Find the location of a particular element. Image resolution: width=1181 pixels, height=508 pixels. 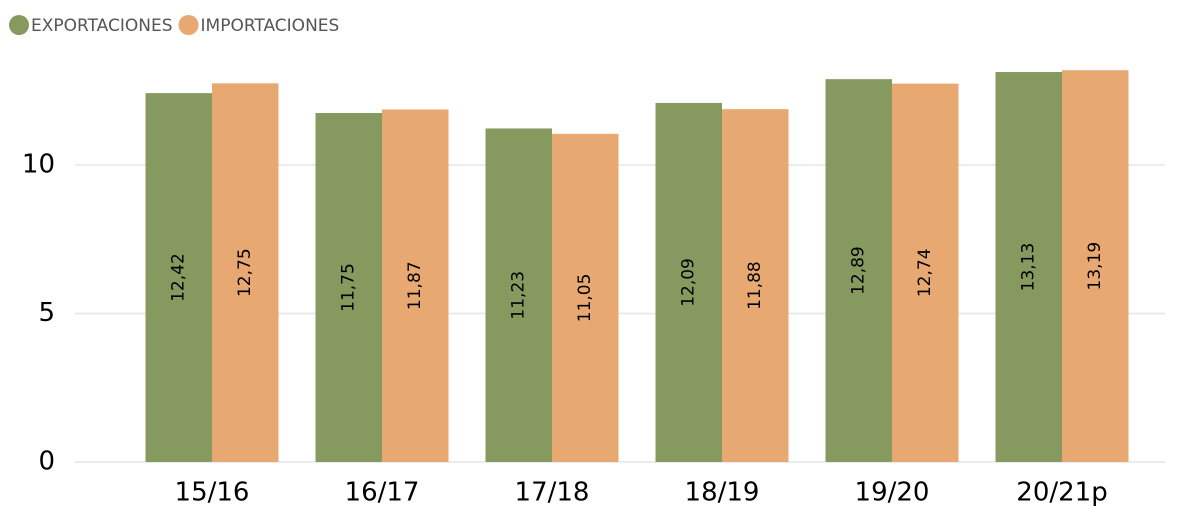

value-label: 11,87 is located at coordinates (415, 285).